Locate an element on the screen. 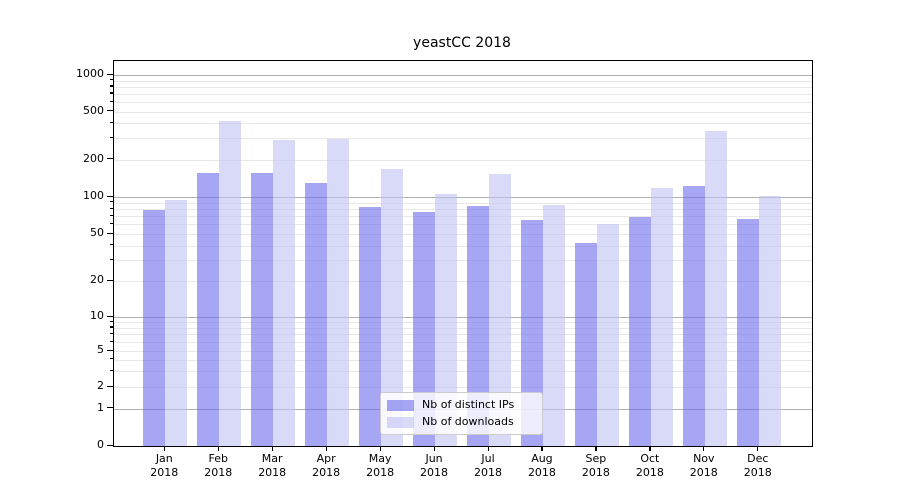 The height and width of the screenshot is (500, 900). bar-downloads-jan-2018 is located at coordinates (176, 323).